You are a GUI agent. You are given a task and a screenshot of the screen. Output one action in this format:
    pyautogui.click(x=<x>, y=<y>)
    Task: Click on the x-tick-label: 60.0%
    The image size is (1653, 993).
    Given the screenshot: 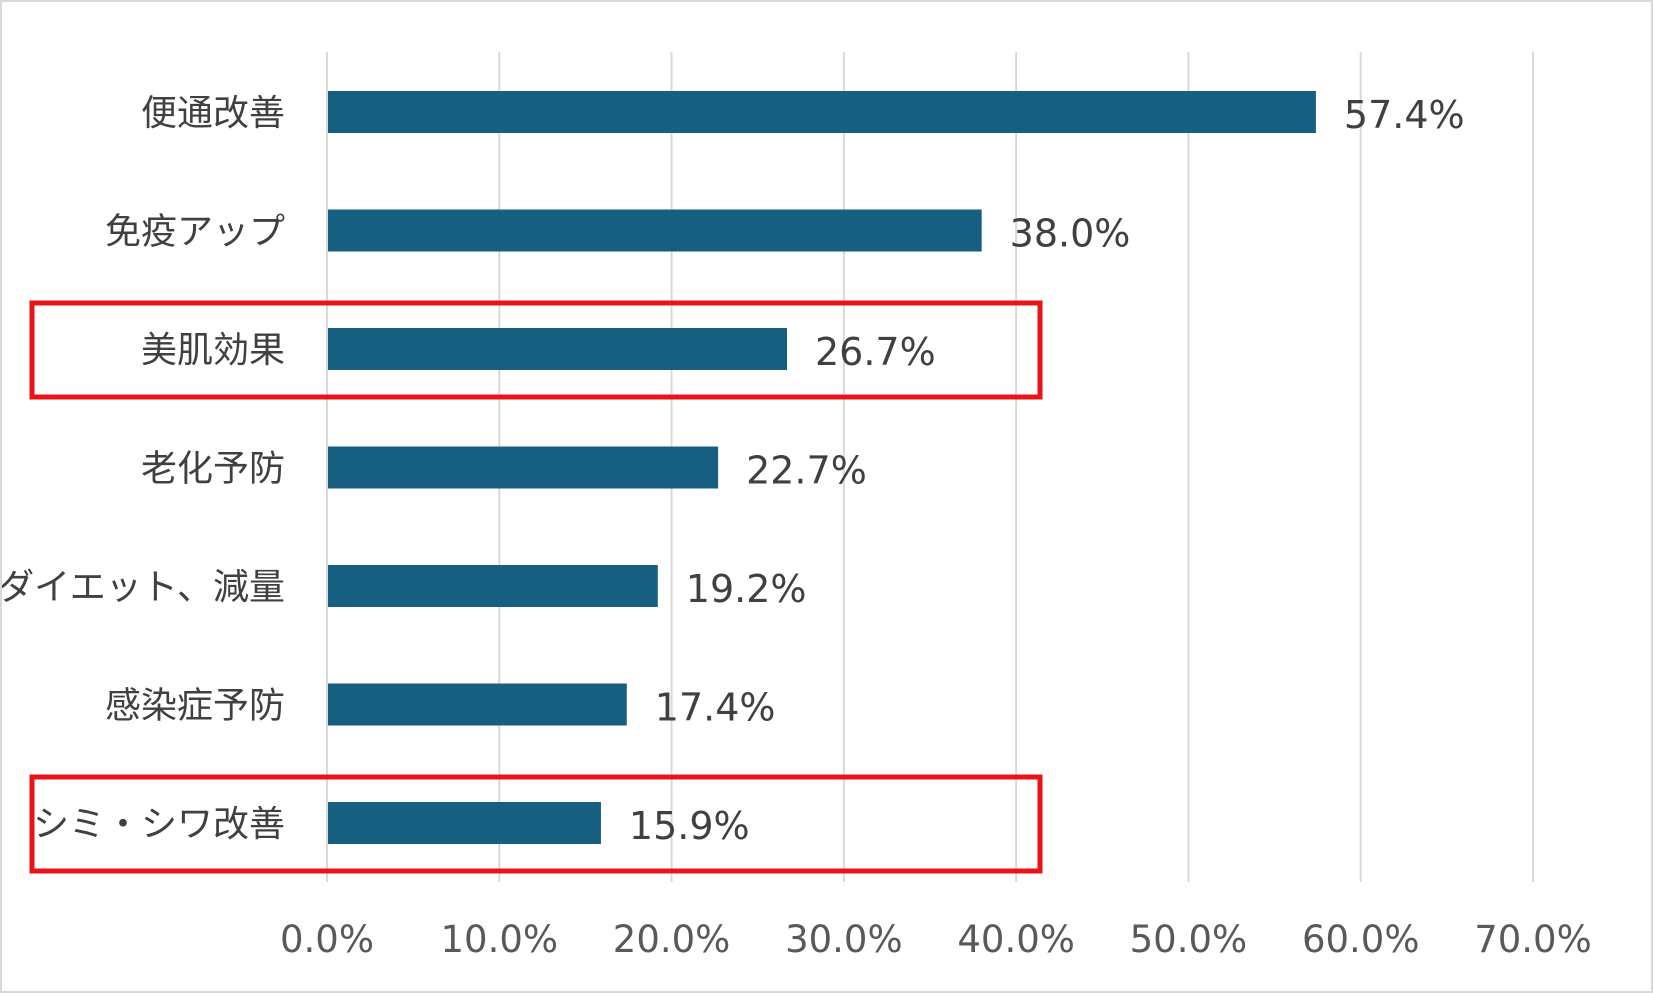 What is the action you would take?
    pyautogui.click(x=1361, y=939)
    